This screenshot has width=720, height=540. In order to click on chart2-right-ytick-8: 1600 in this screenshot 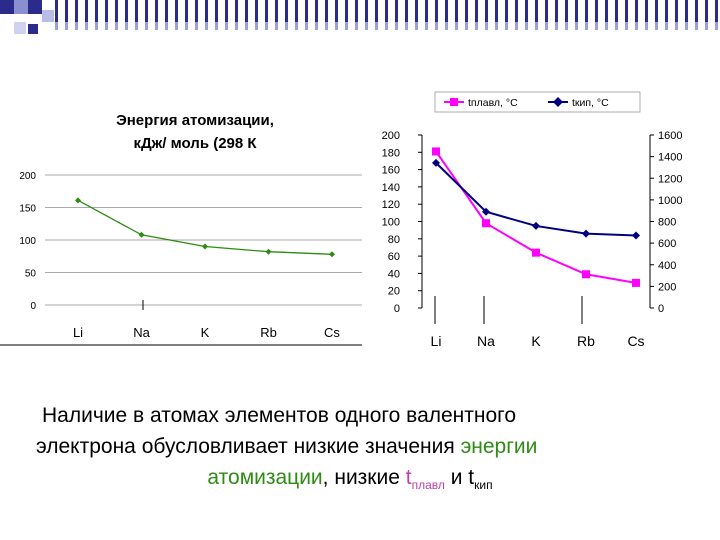, I will do `click(670, 136)`.